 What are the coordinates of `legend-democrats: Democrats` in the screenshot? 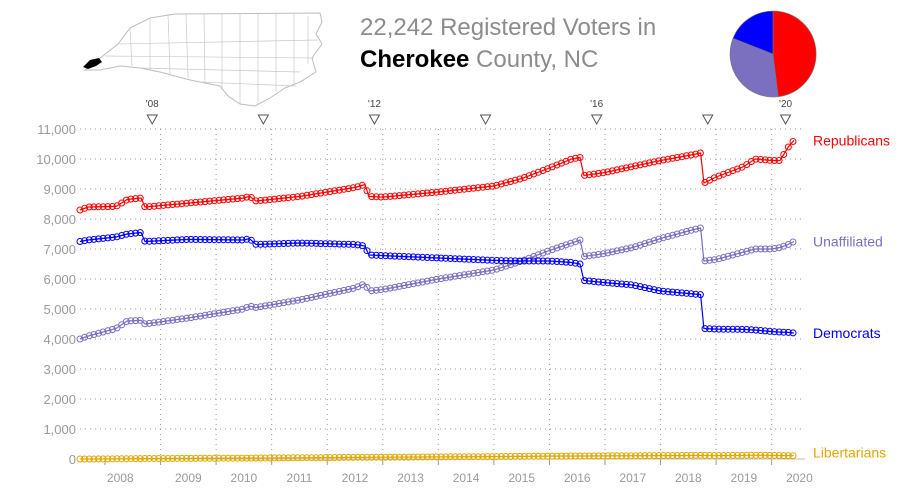 It's located at (847, 333).